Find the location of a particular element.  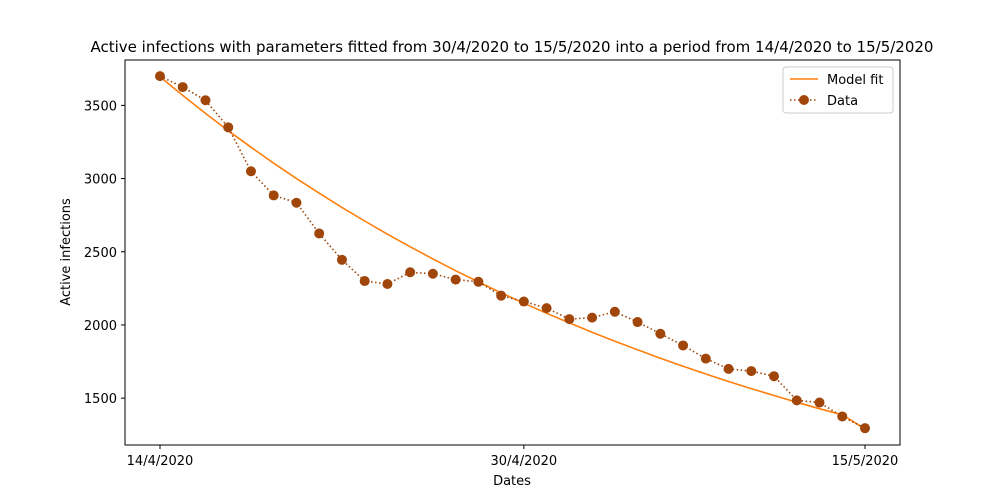

y-axis-title: Active infections is located at coordinates (66, 252).